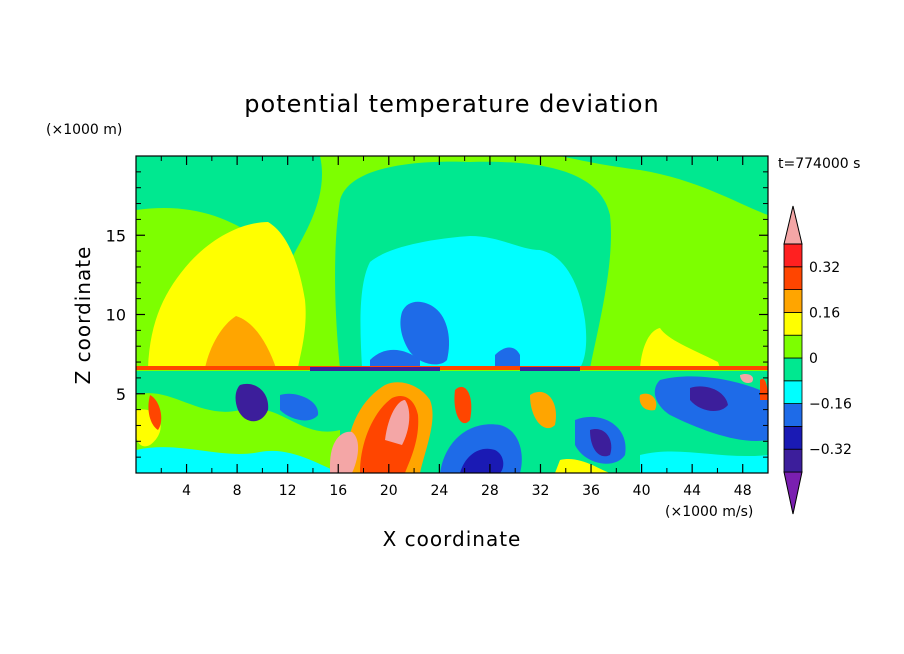  I want to click on colorbar-max-extension, so click(793, 225).